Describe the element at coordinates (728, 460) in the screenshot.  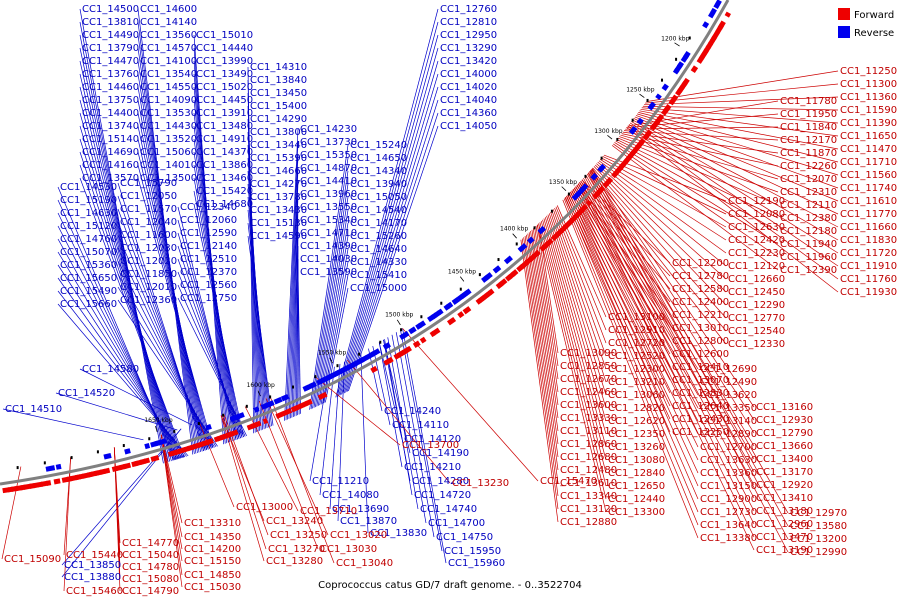
I see `gene-label: CC1_13630` at that location.